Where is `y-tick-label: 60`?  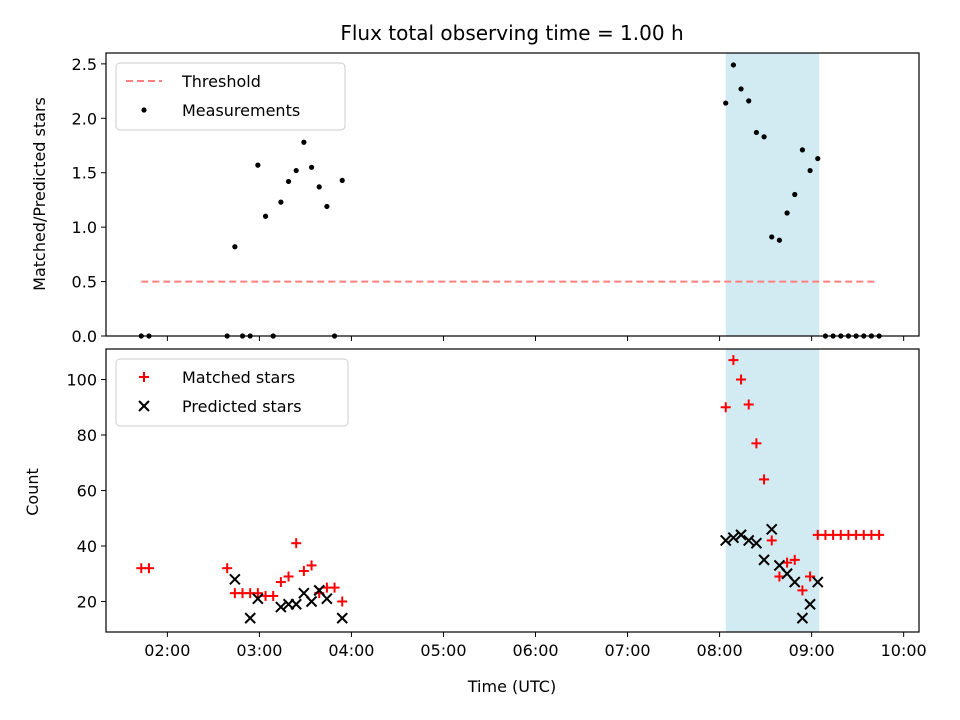 y-tick-label: 60 is located at coordinates (87, 491).